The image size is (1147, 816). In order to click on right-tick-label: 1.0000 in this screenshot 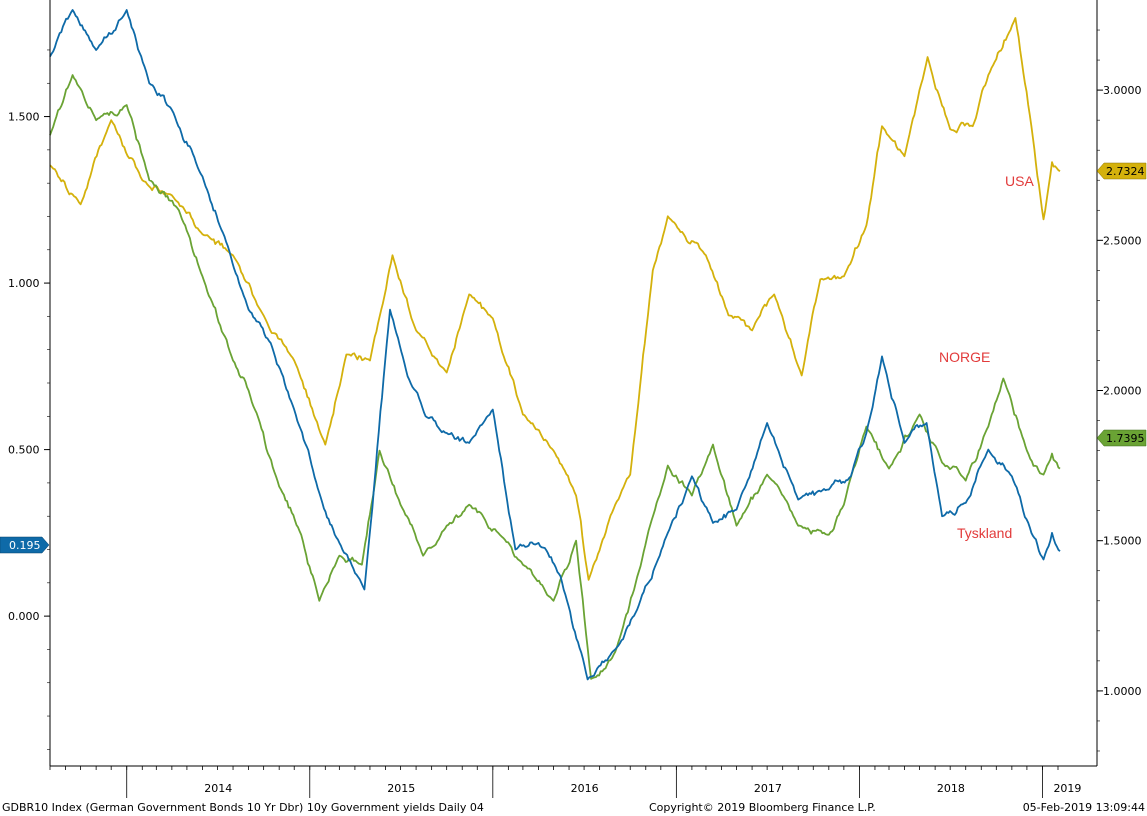, I will do `click(1122, 691)`.